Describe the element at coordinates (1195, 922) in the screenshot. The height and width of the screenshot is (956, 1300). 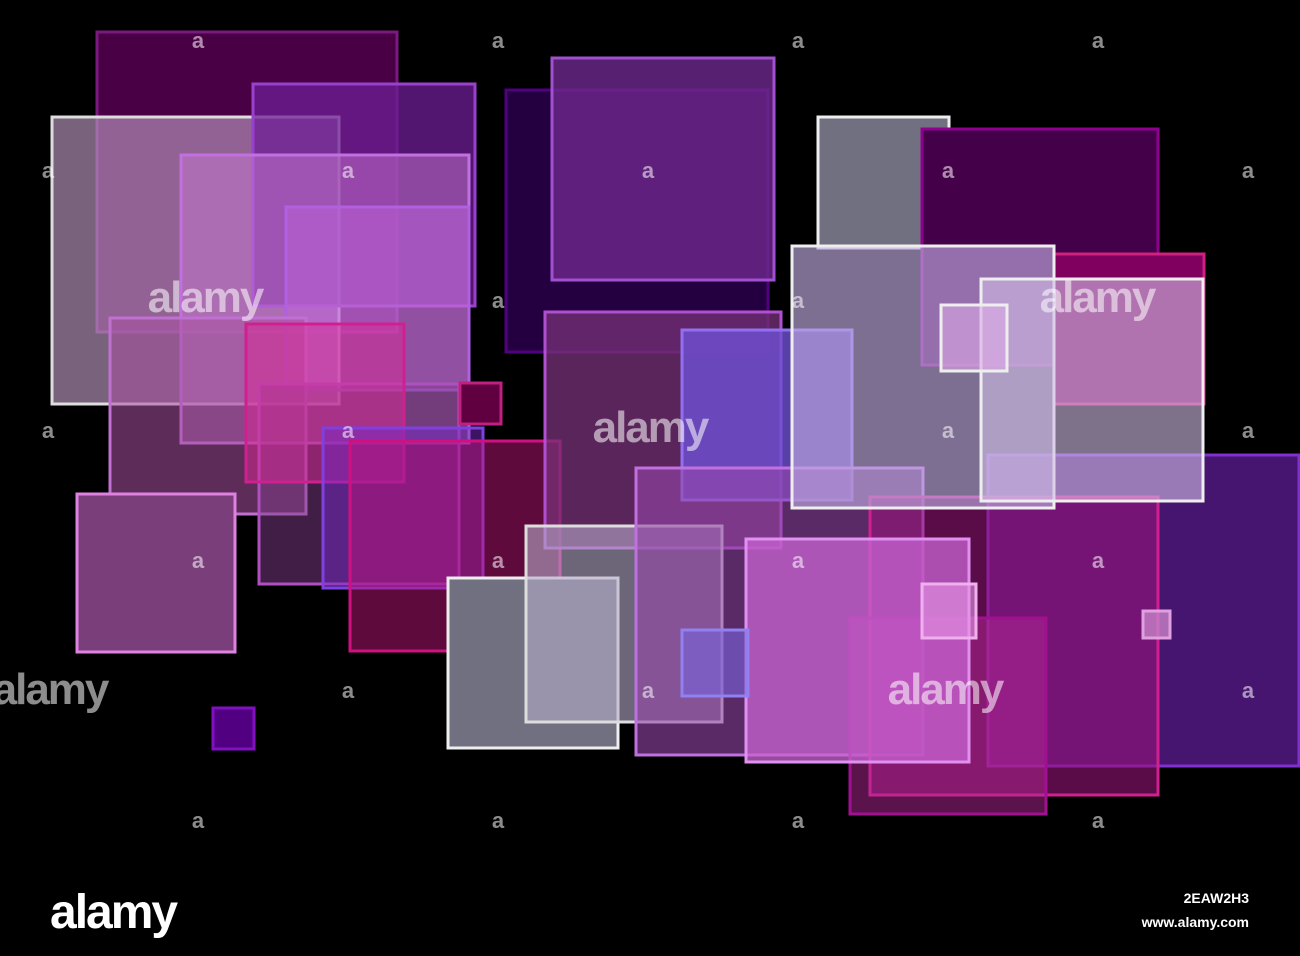
I see `footer-url: www.alamy.com` at that location.